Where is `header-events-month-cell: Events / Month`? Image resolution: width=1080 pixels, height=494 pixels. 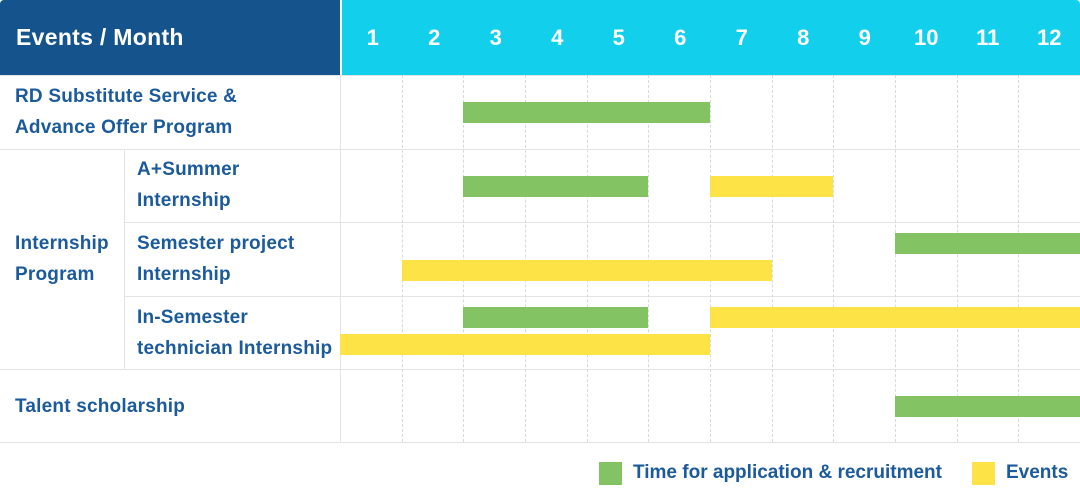
header-events-month-cell: Events / Month is located at coordinates (170, 37).